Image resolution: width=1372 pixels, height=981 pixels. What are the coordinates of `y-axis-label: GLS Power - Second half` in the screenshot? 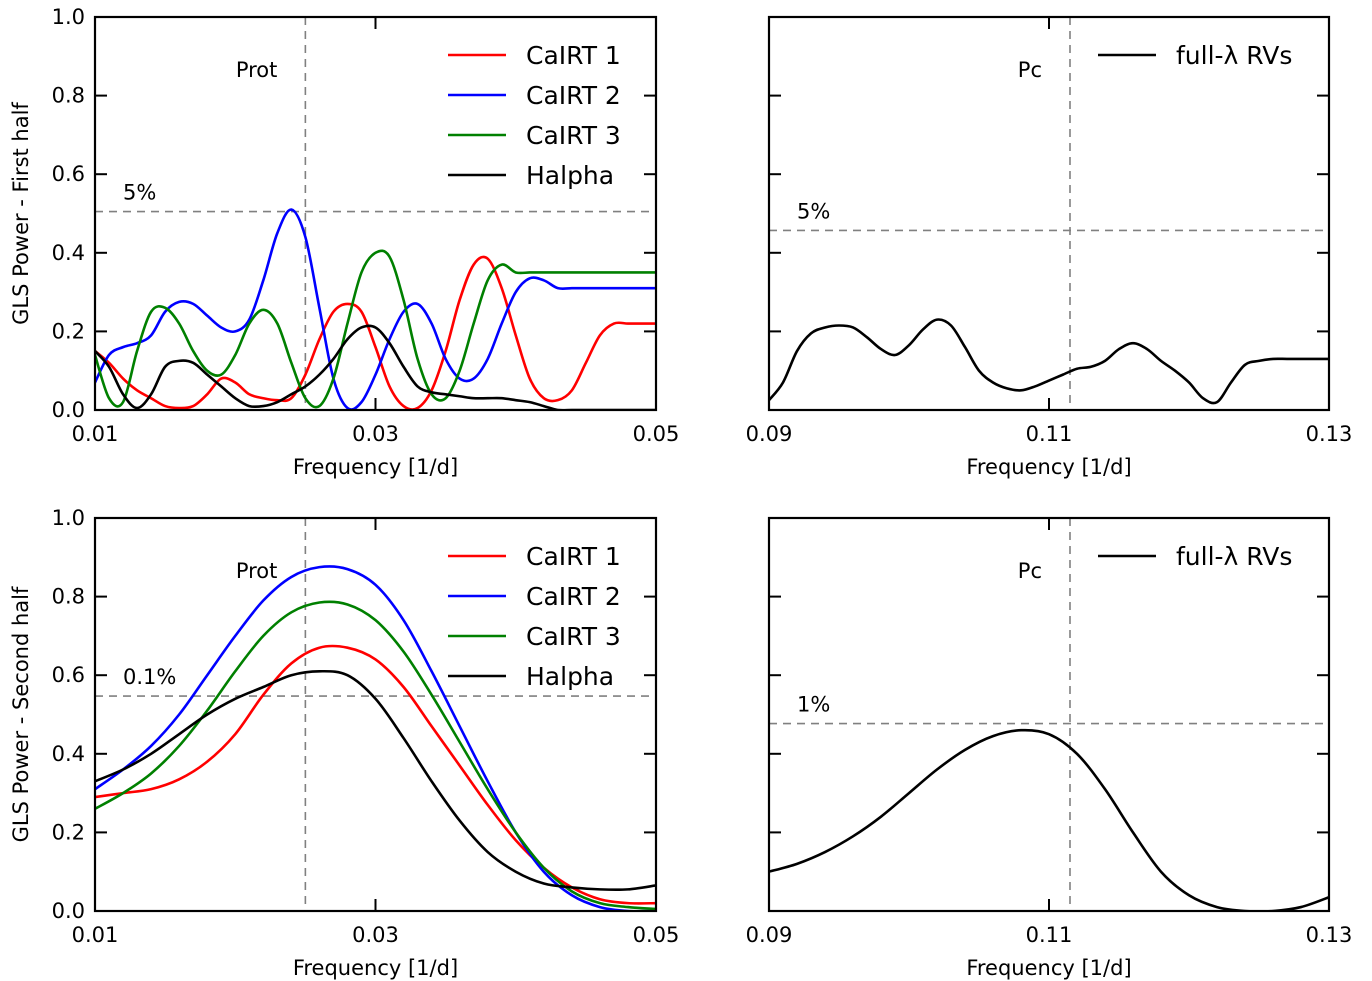 It's located at (21, 714).